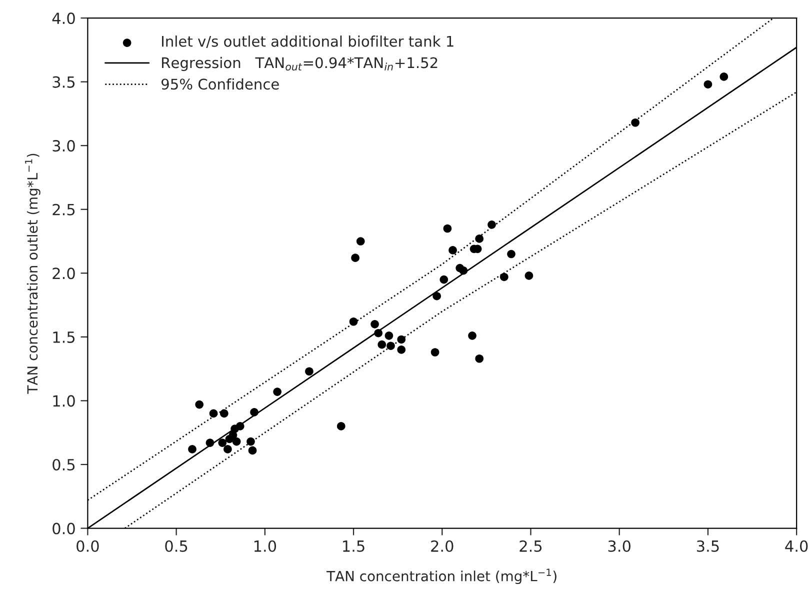  I want to click on x-tick-label: 3.5, so click(707, 546).